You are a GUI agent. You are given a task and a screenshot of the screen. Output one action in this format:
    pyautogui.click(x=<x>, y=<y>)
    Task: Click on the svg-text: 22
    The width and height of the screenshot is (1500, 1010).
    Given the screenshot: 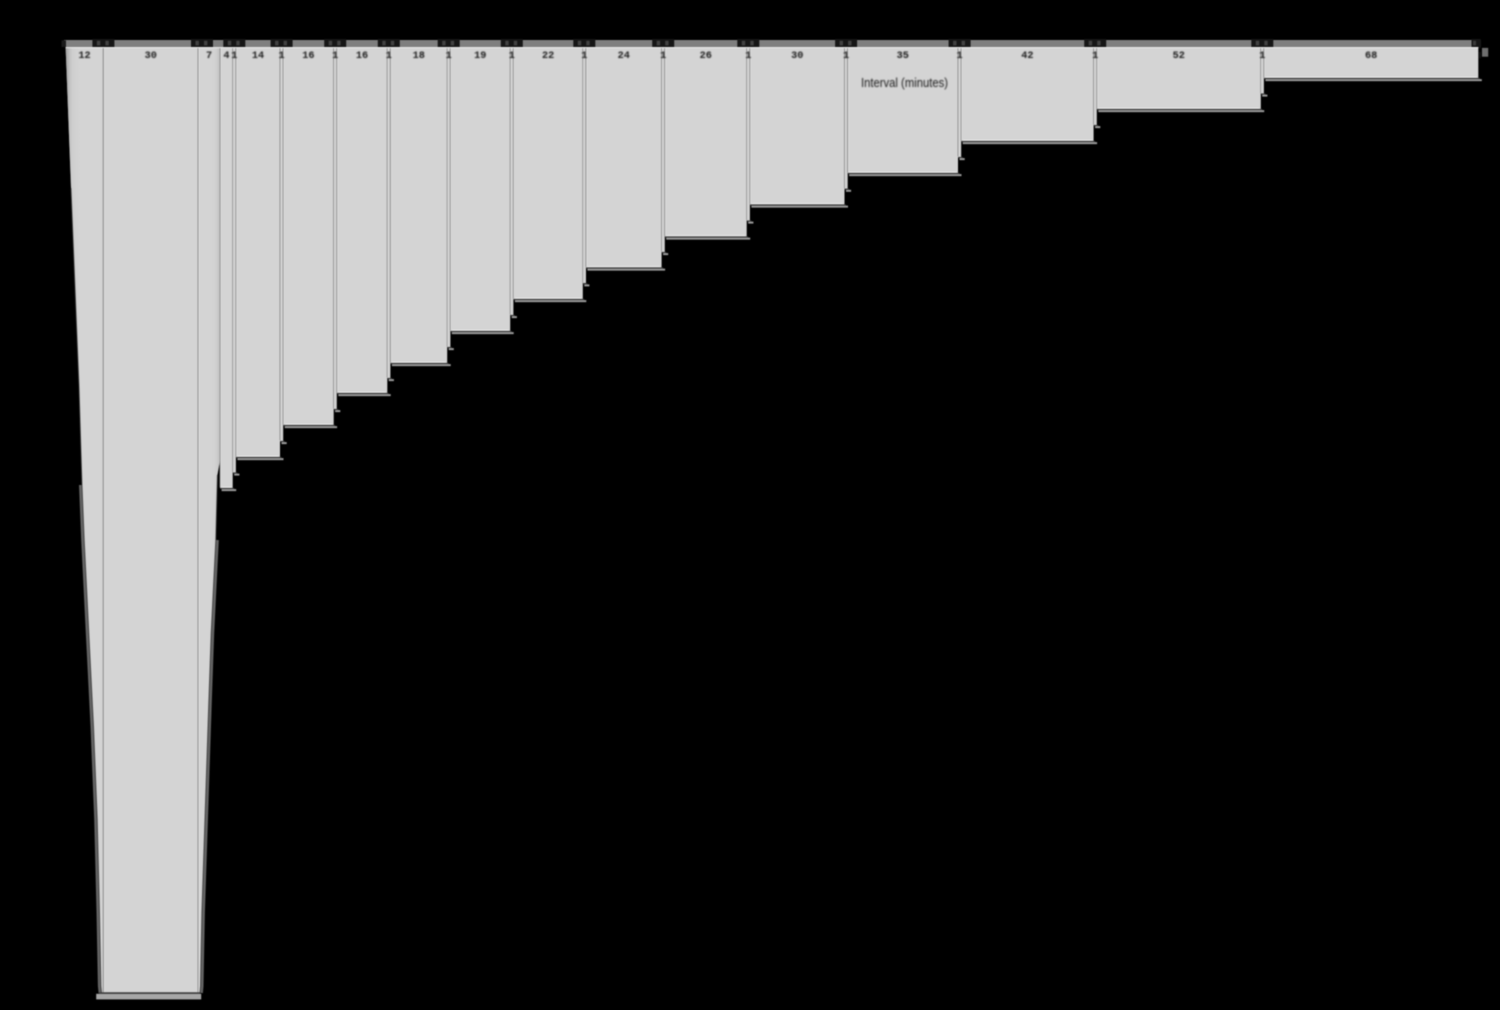 What is the action you would take?
    pyautogui.click(x=548, y=56)
    